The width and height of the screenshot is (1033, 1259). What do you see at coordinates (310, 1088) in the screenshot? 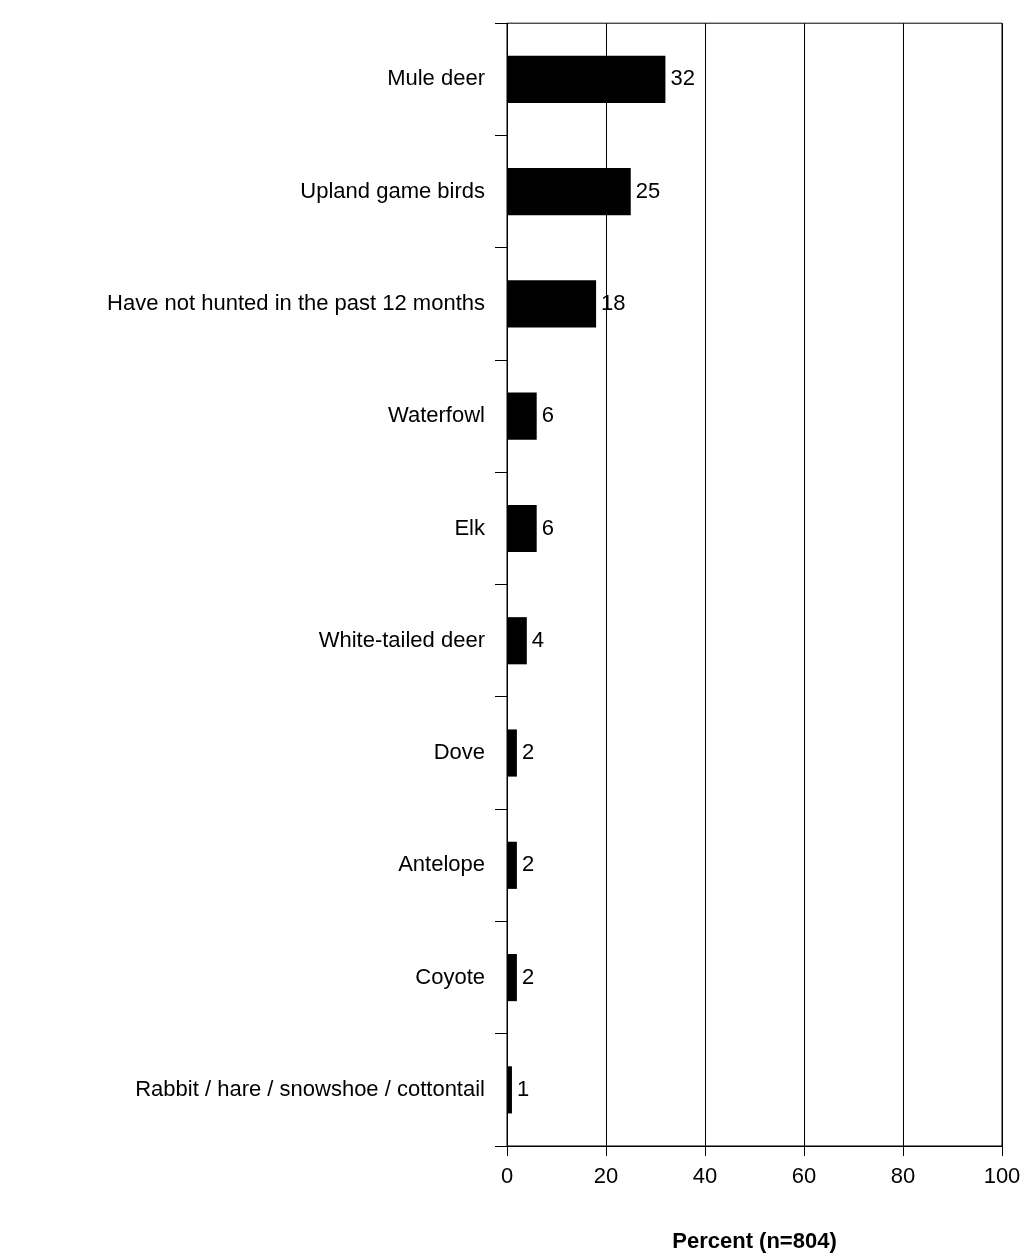
I see `y-tick-label: Rabbit / hare / snowshoe / cottontail` at bounding box center [310, 1088].